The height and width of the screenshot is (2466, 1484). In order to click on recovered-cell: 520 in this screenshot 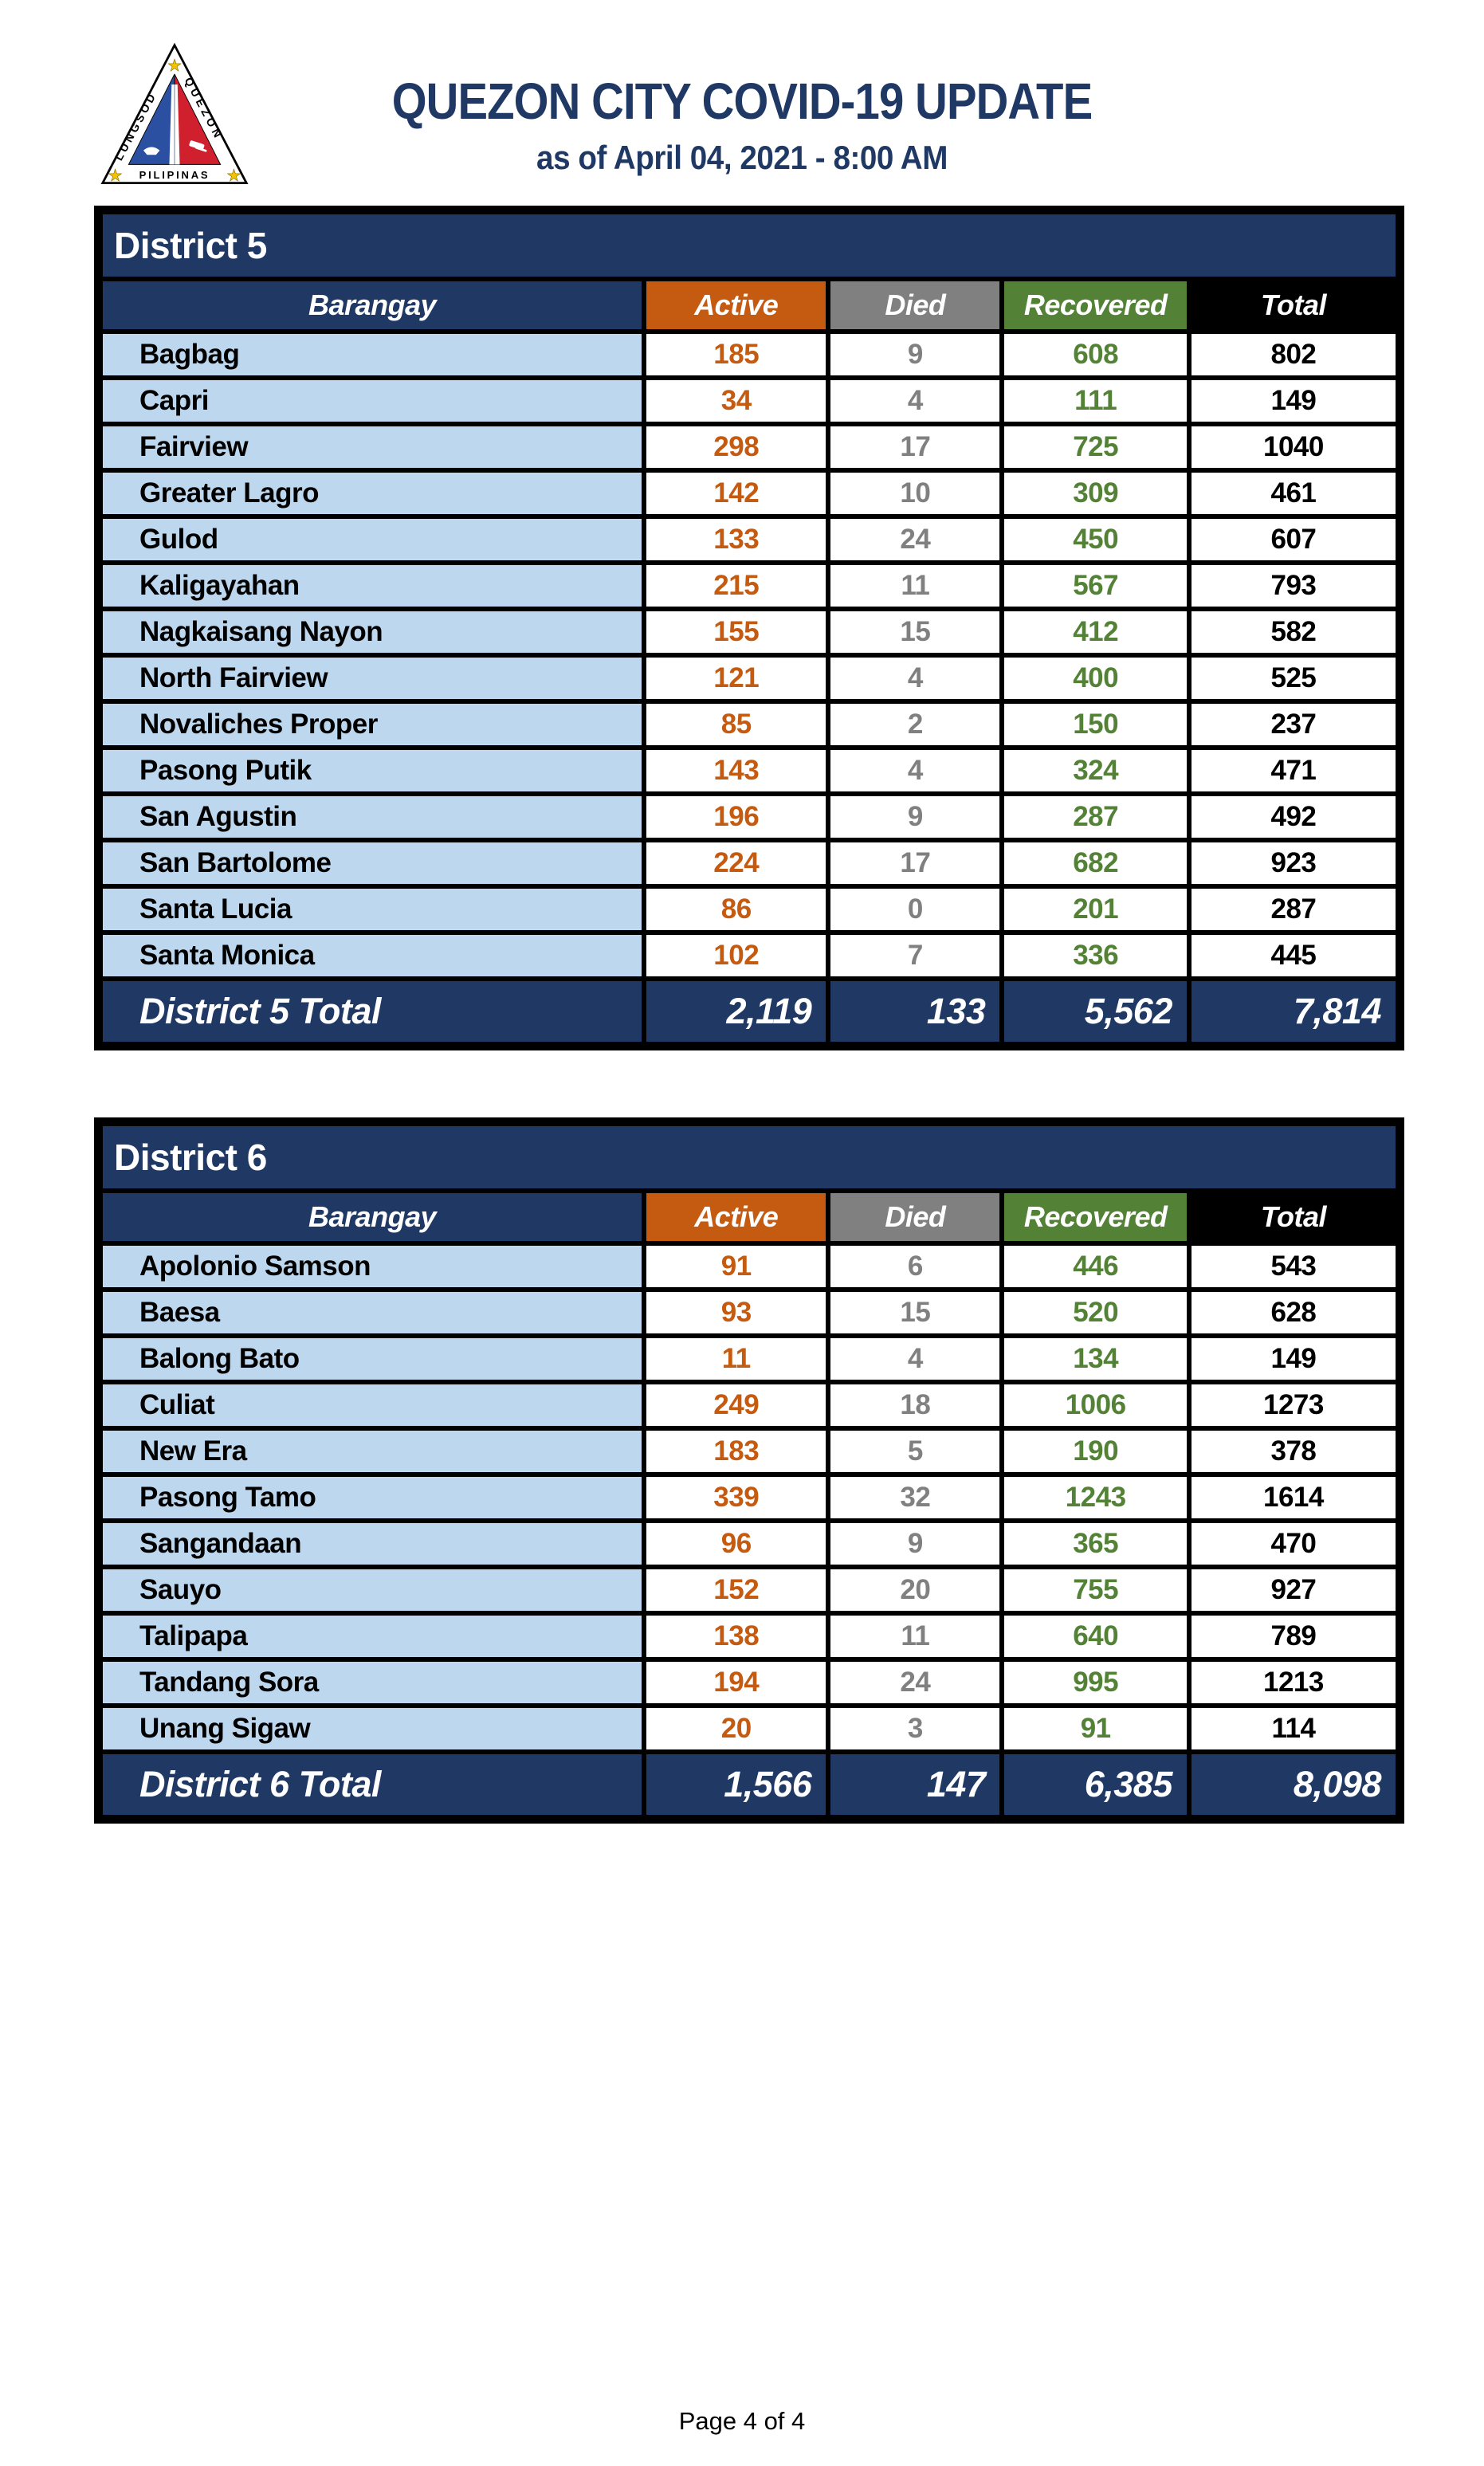, I will do `click(1095, 1313)`.